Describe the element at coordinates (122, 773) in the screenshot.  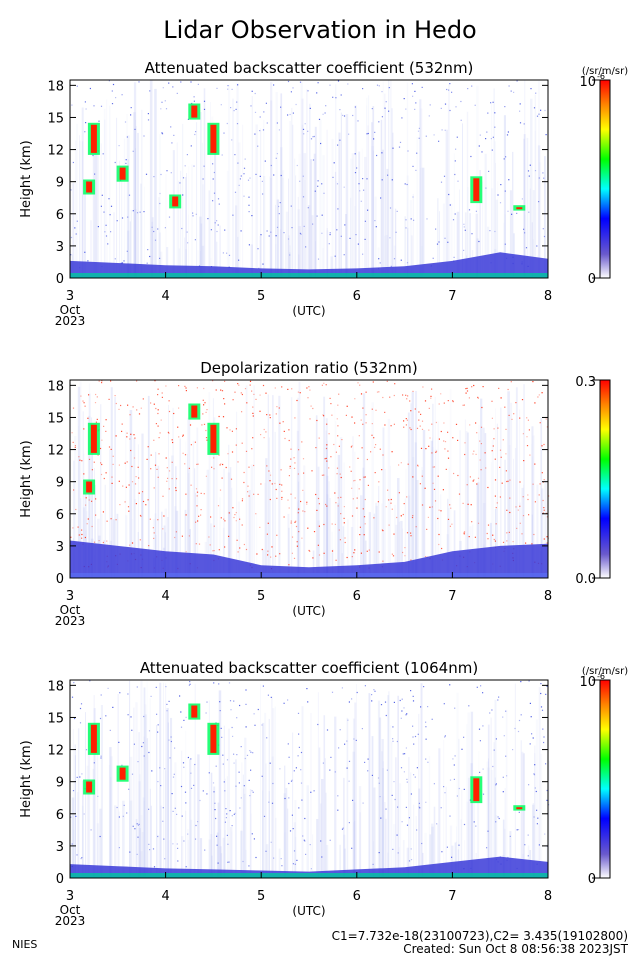
I see `cloud-core` at that location.